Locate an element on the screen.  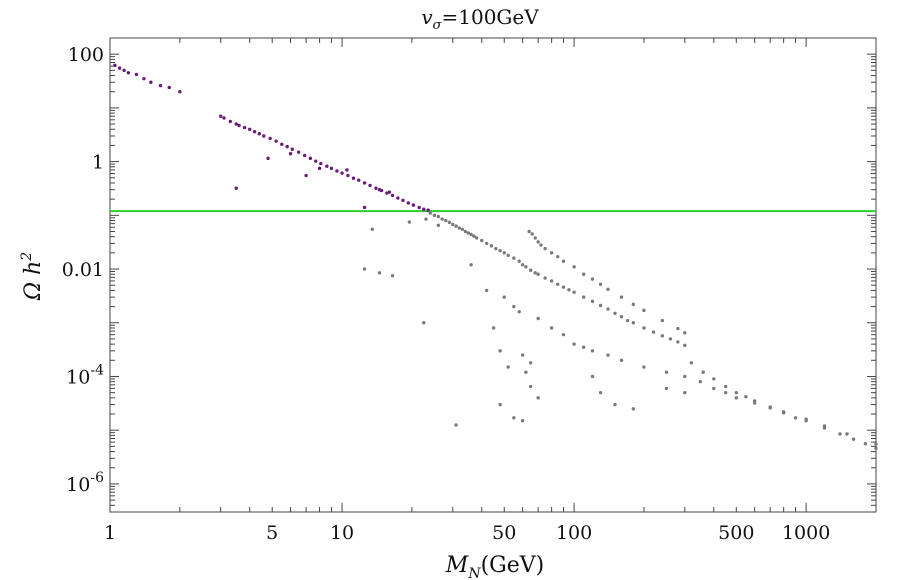
y-tick-label: 100 is located at coordinates (86, 55).